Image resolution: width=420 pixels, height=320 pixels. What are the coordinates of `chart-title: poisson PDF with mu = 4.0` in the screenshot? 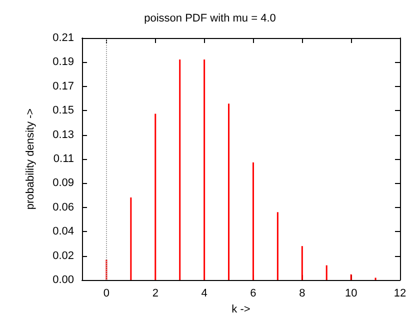 It's located at (210, 18).